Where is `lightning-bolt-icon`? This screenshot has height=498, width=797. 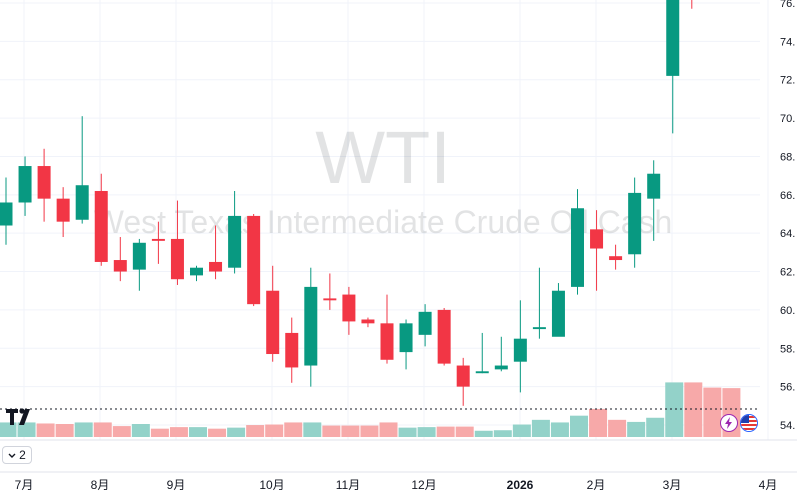 lightning-bolt-icon is located at coordinates (729, 423).